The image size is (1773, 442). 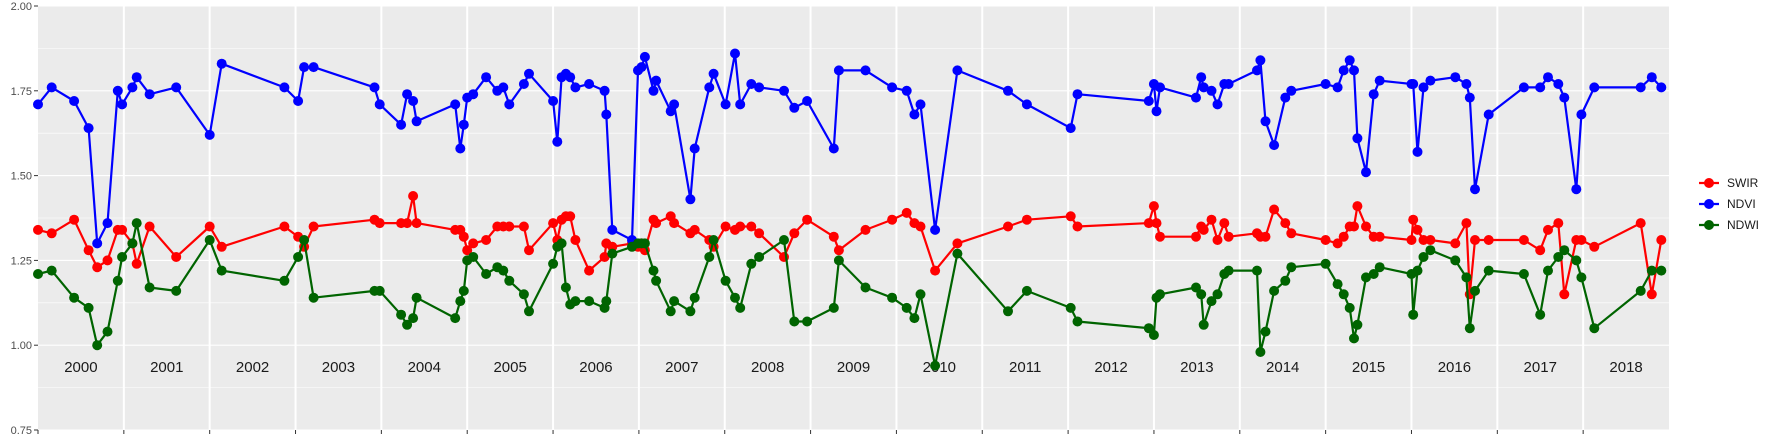 I want to click on y-axis: 0.75 1.00 1.25 1.50 1.75 2.00, so click(x=24, y=219).